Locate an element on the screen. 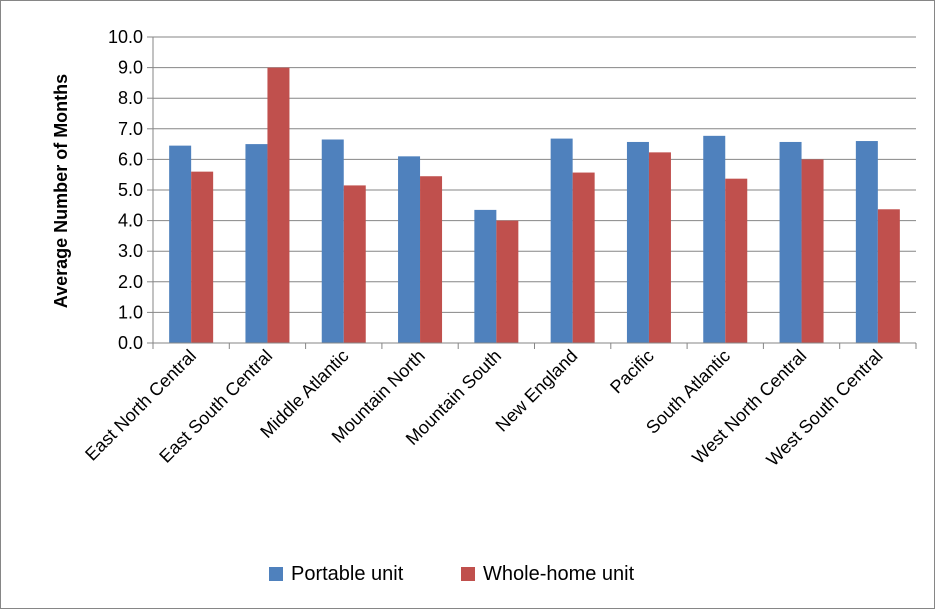  y-tick-label: 8.0 is located at coordinates (130, 98).